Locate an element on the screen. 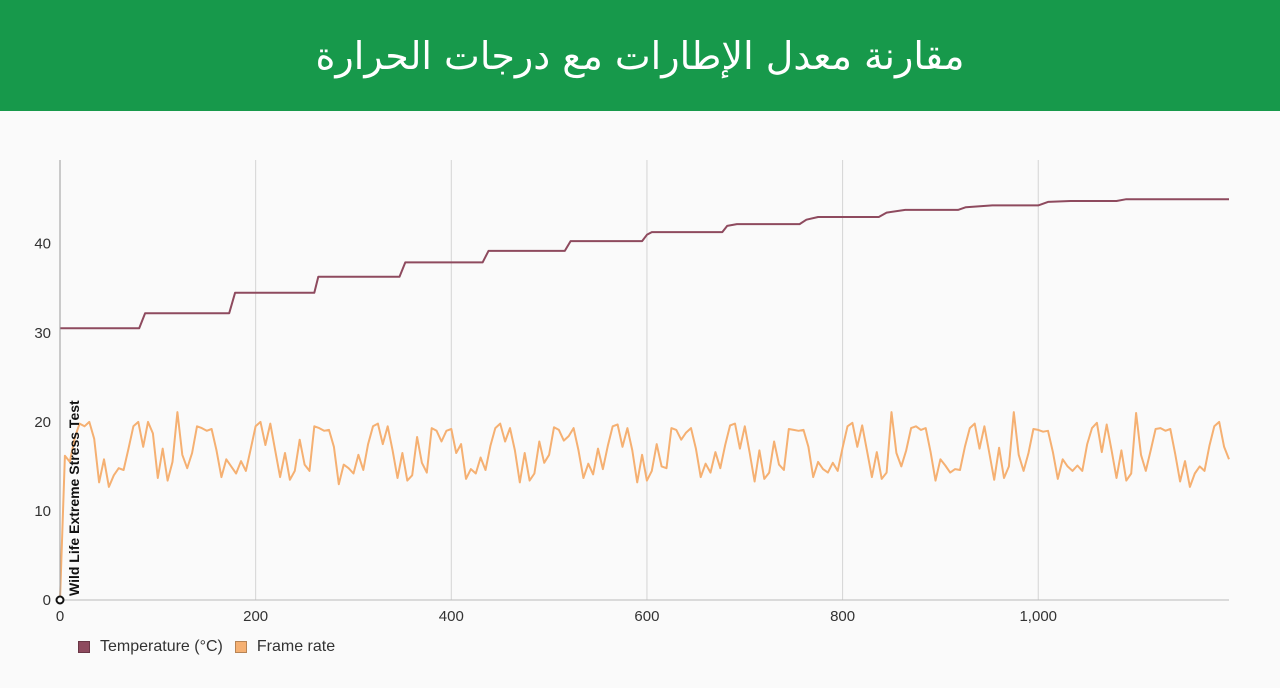 This screenshot has height=688, width=1280. legend-label-frame-rate: Frame rate is located at coordinates (296, 646).